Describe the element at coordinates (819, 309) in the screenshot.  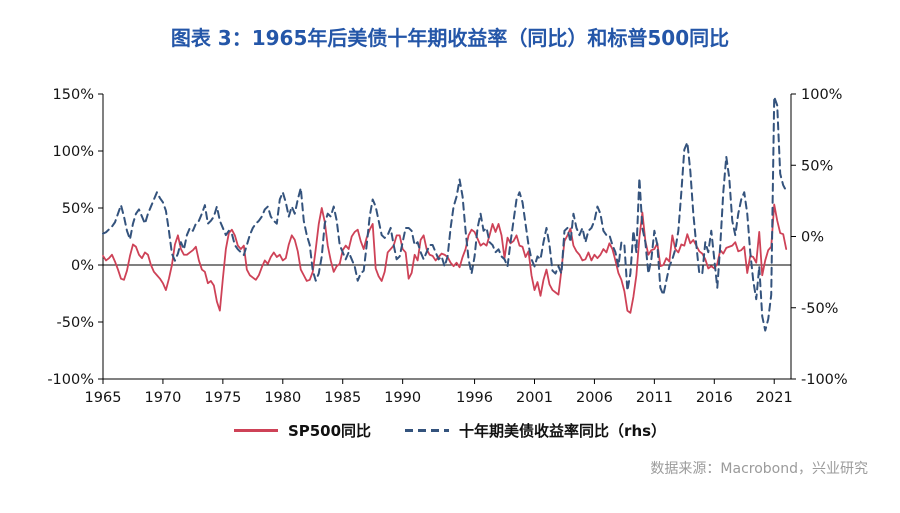
I see `right-axis-tick-label: -50%` at that location.